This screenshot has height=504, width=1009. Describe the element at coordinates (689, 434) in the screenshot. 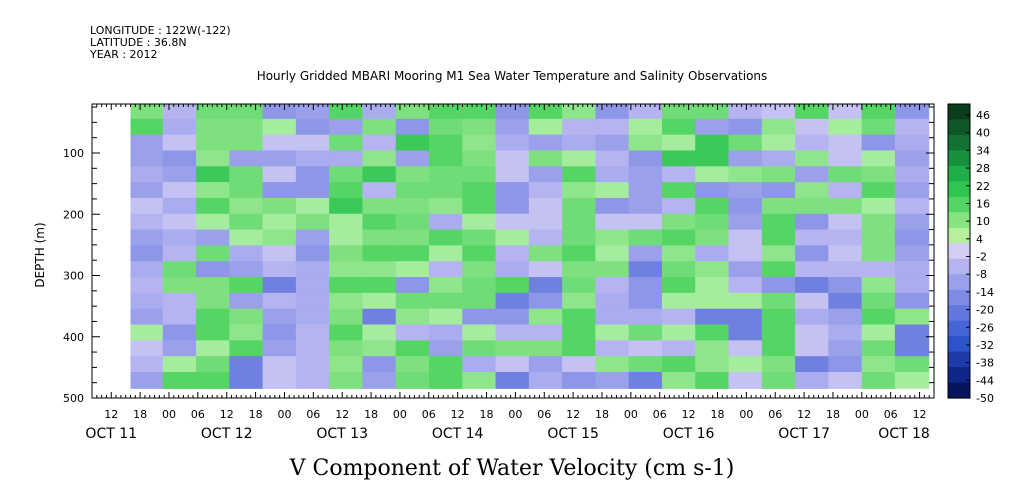

I see `x-day-label: OCT 16` at that location.